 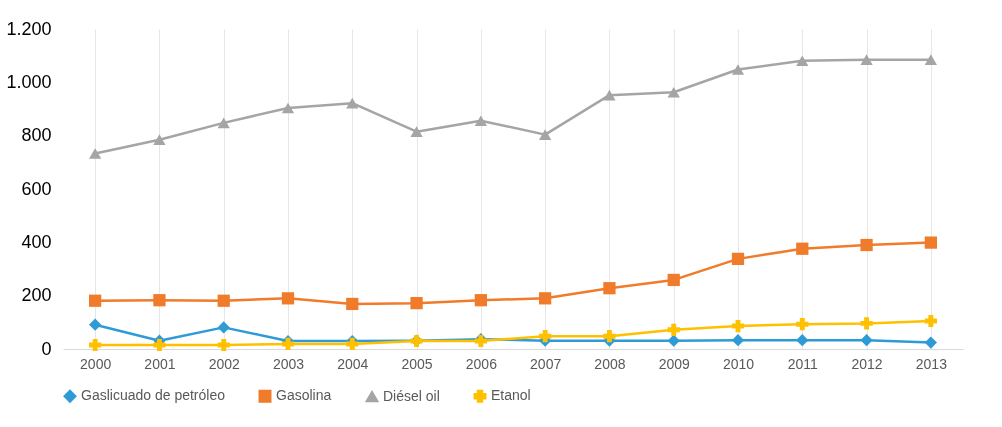 I want to click on x-tick-label: 2000, so click(x=96, y=363).